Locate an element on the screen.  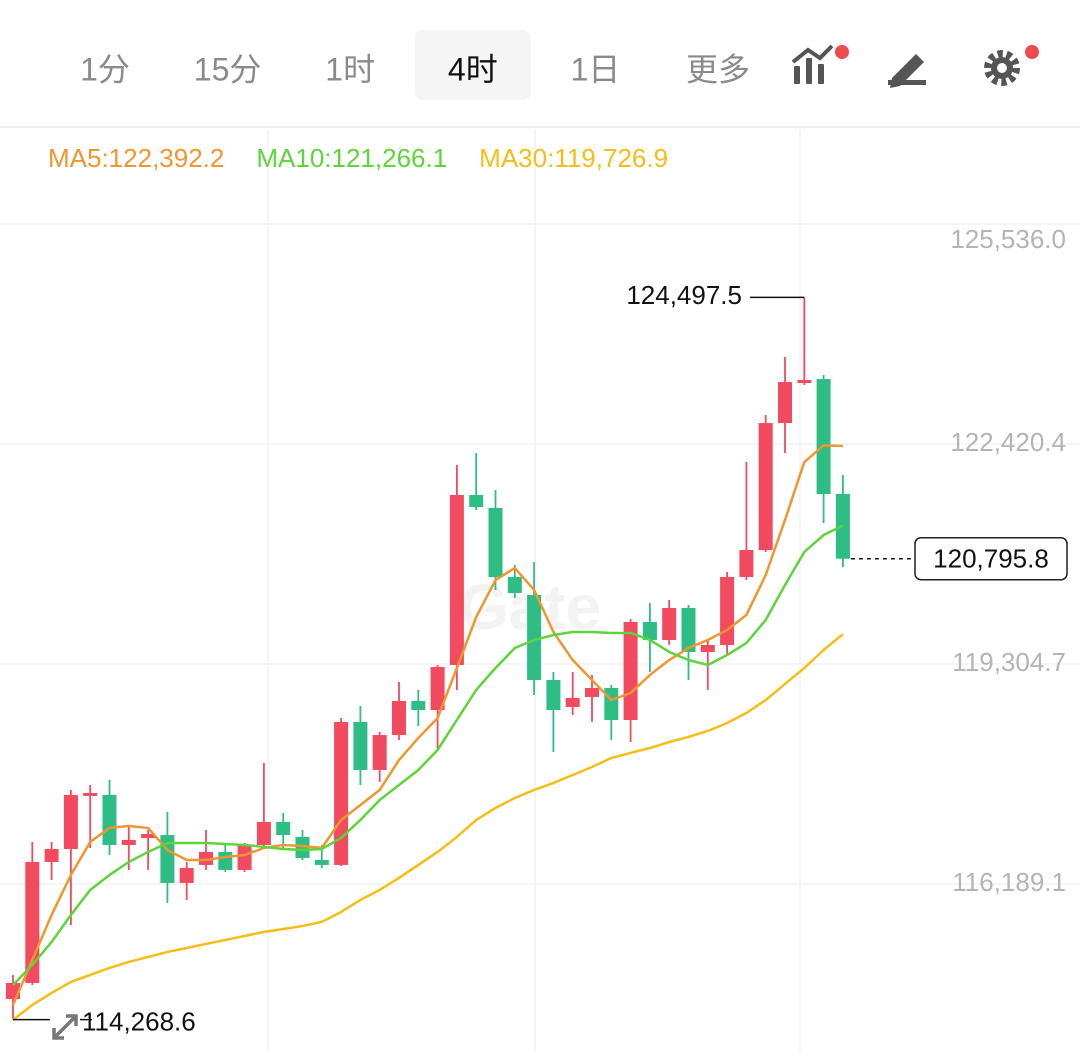
interval-tab: 1时 is located at coordinates (350, 69).